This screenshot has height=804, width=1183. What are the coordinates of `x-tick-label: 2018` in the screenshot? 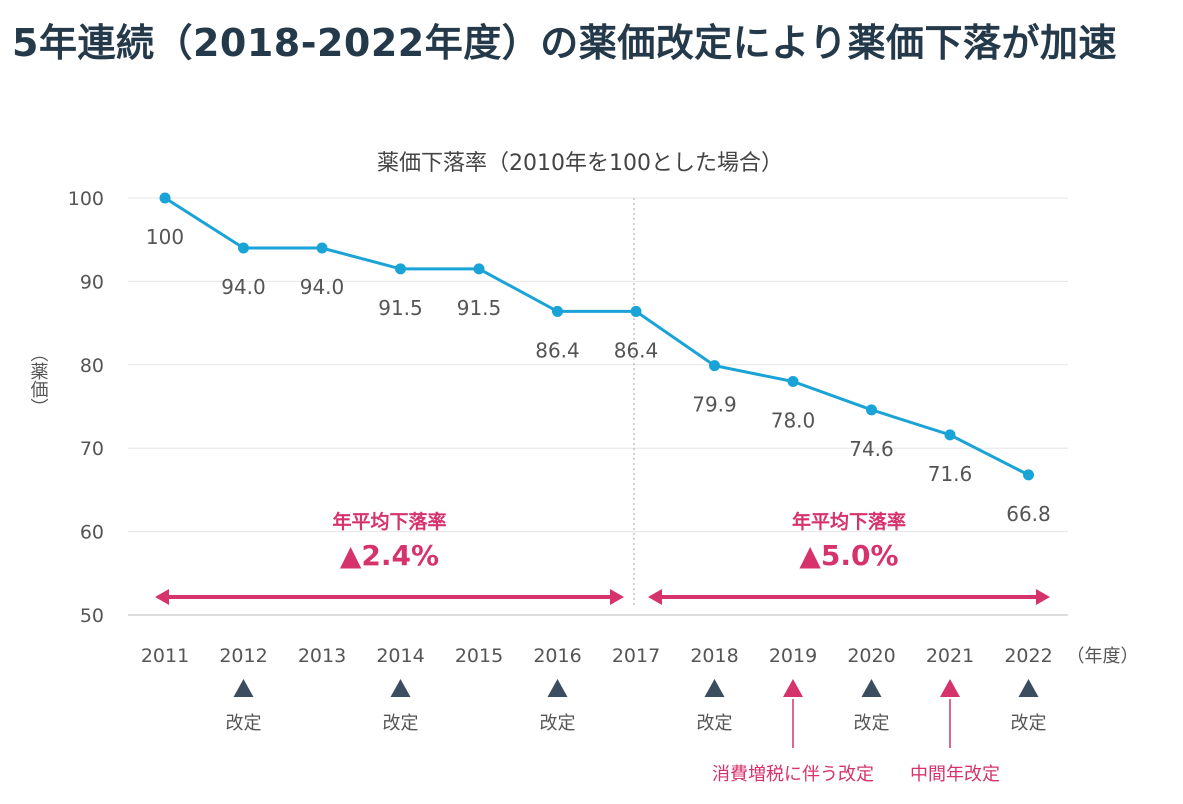 It's located at (714, 656).